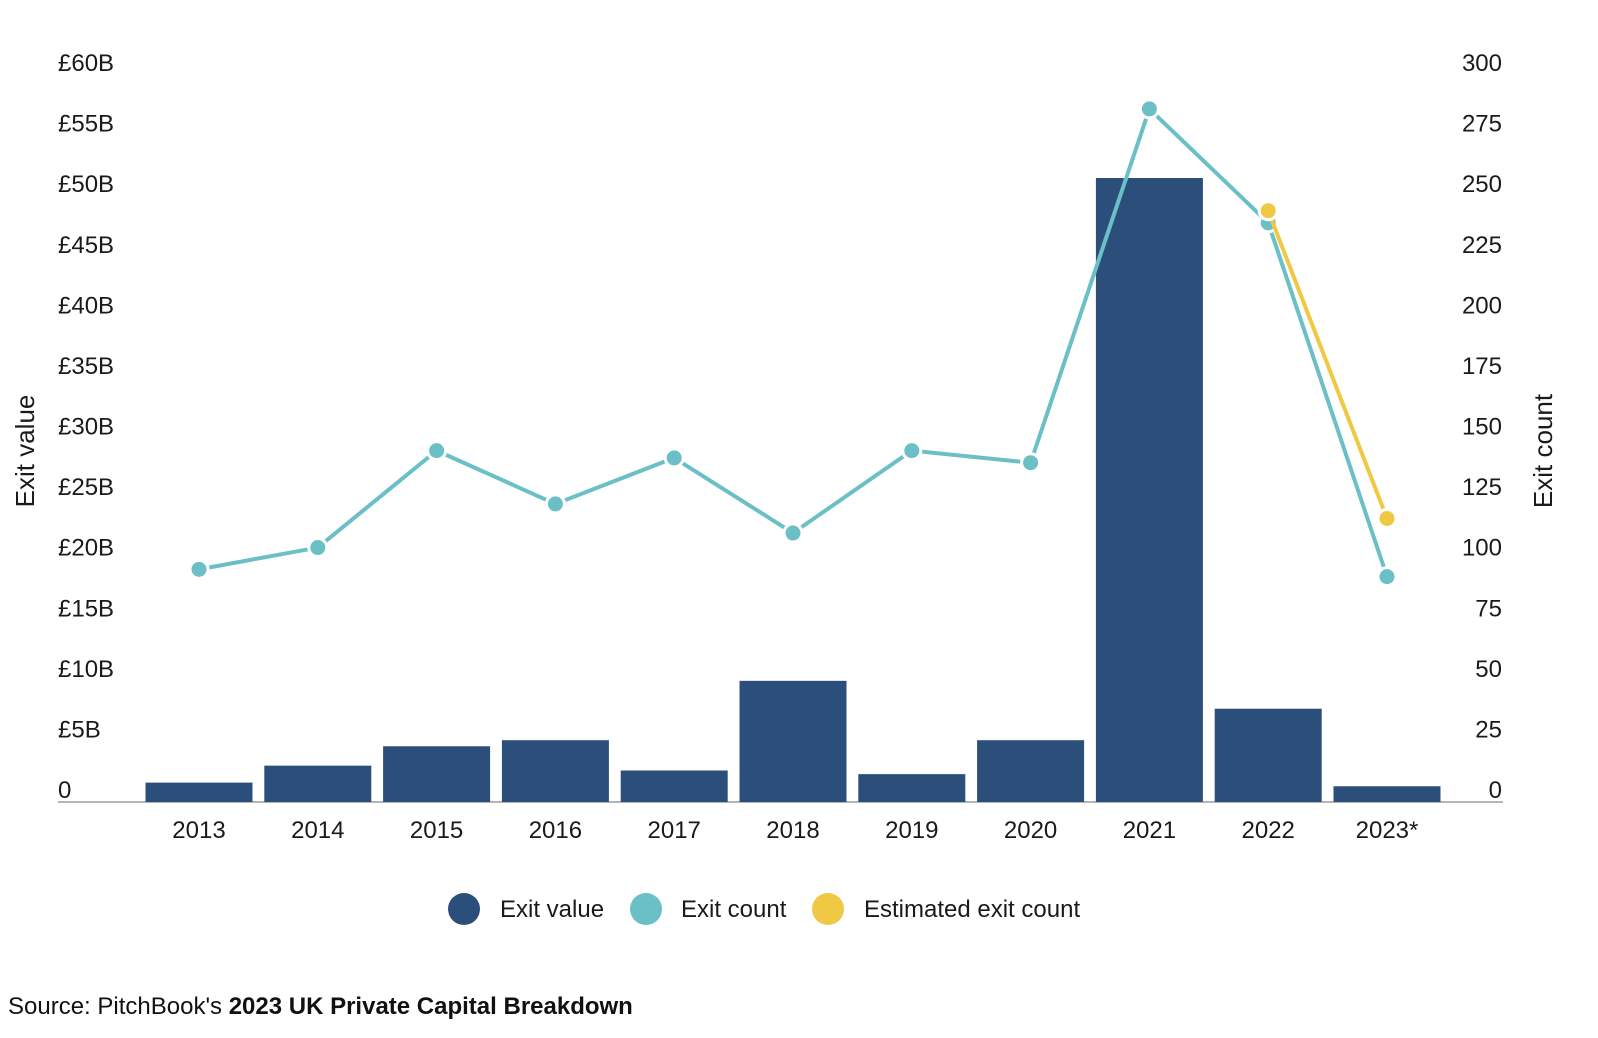  Describe the element at coordinates (86, 487) in the screenshot. I see `y-tick-left: £25B` at that location.